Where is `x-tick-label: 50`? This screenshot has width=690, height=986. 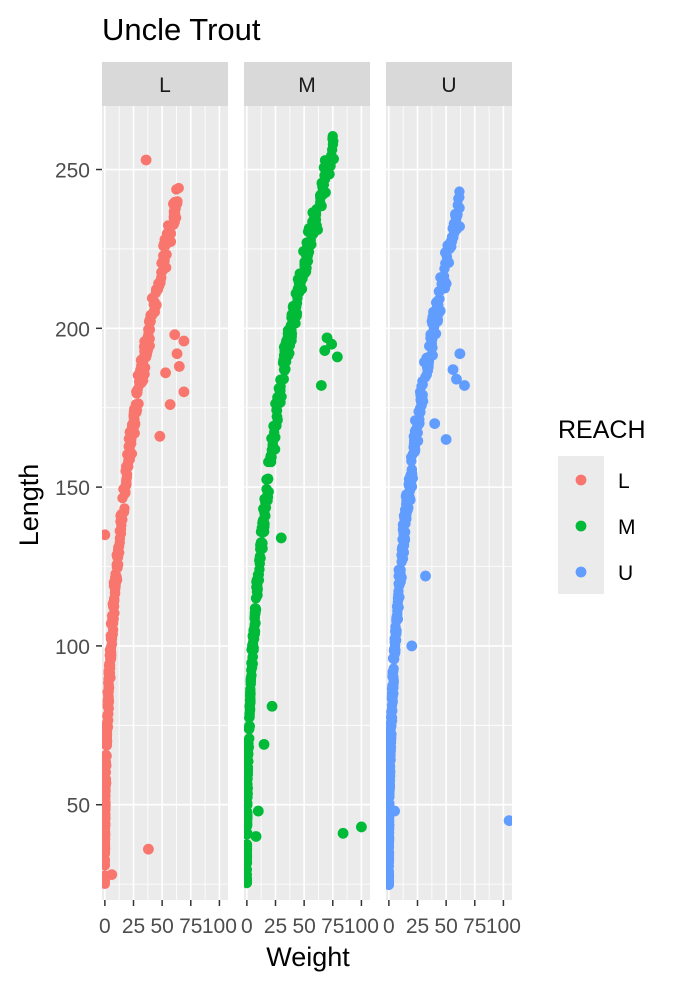
x-tick-label: 50 is located at coordinates (161, 926).